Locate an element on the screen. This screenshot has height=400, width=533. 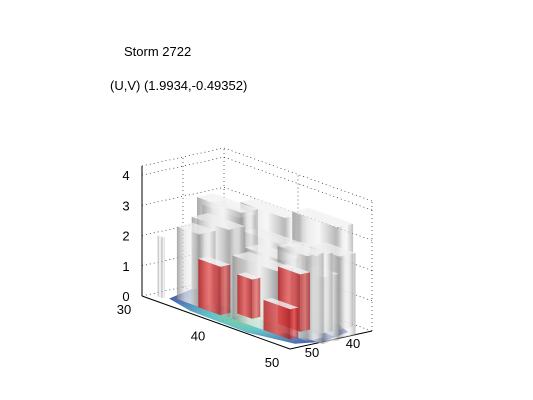
z-tick-label: 0 is located at coordinates (125, 296).